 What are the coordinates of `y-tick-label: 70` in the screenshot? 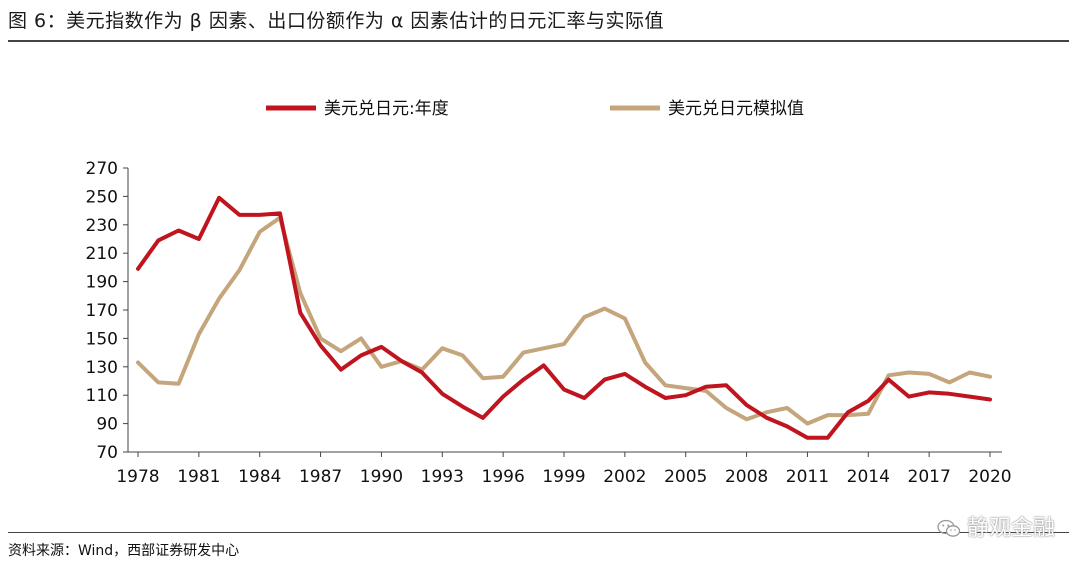 It's located at (107, 453).